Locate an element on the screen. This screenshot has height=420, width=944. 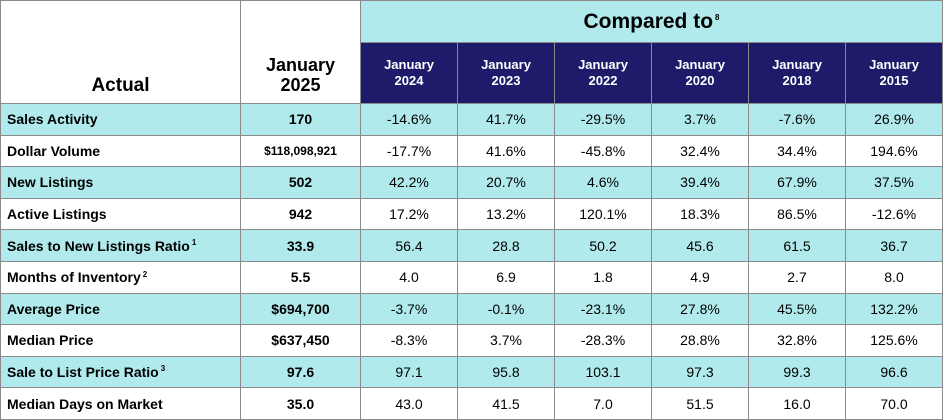
actual-label: Actual is located at coordinates (120, 85).